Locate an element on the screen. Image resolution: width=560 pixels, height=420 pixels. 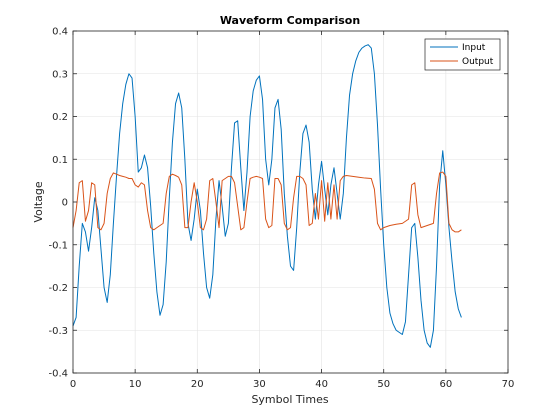
legend-label-input: Input is located at coordinates (474, 48).